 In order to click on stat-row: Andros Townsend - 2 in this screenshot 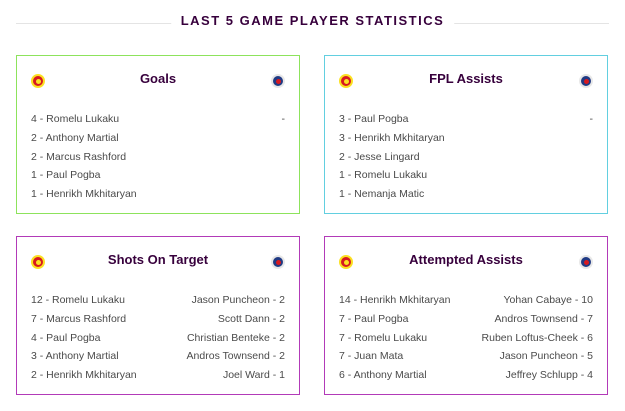, I will do `click(235, 356)`.